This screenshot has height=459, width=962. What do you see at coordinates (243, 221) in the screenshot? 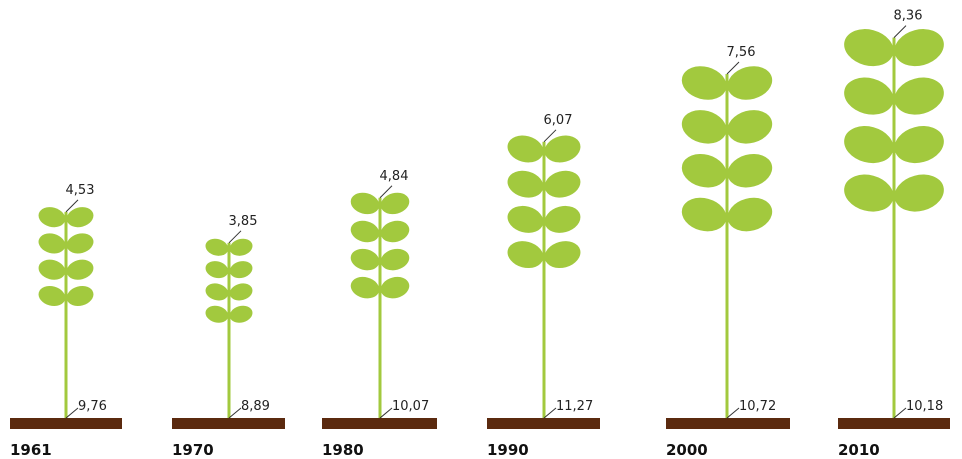
I see `value-label: 3,85` at bounding box center [243, 221].